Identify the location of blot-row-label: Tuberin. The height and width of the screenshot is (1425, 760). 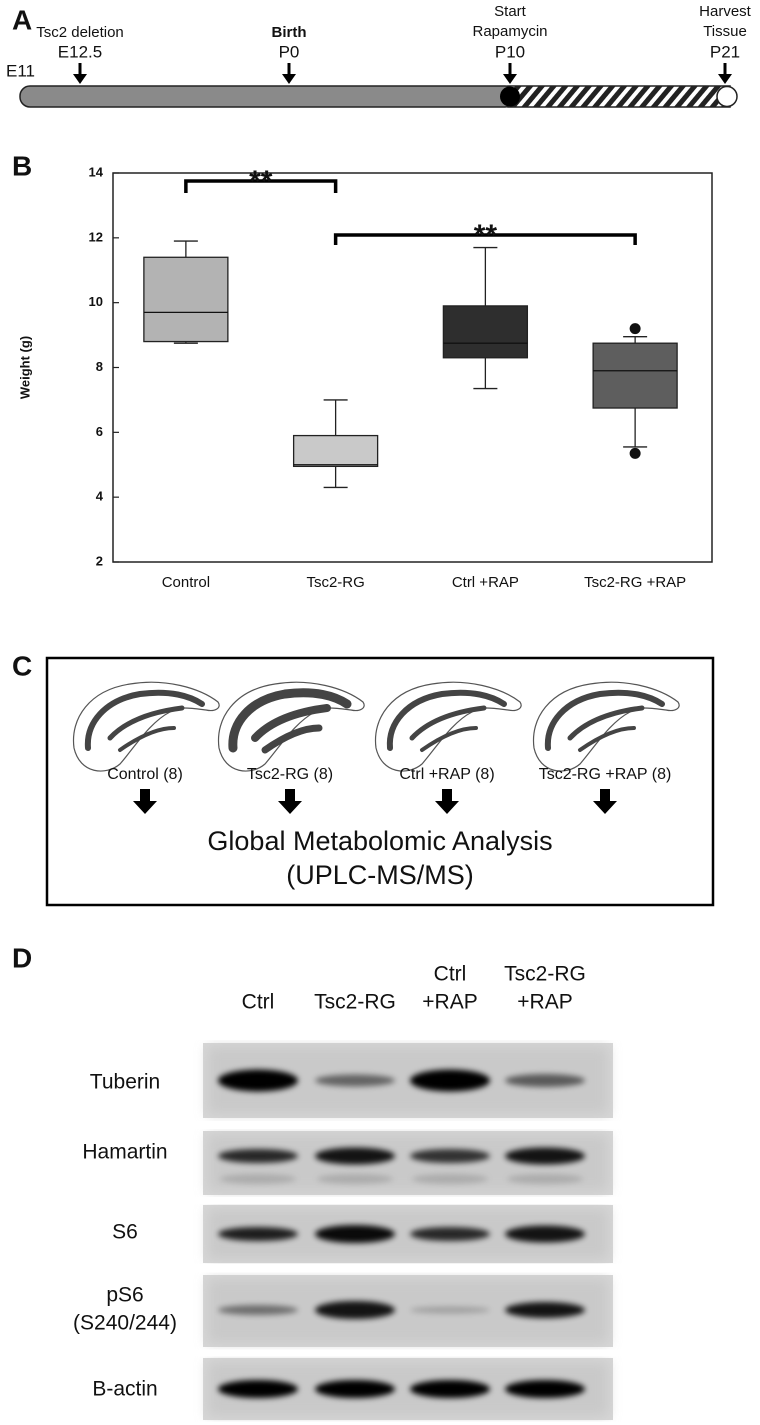
(125, 1082).